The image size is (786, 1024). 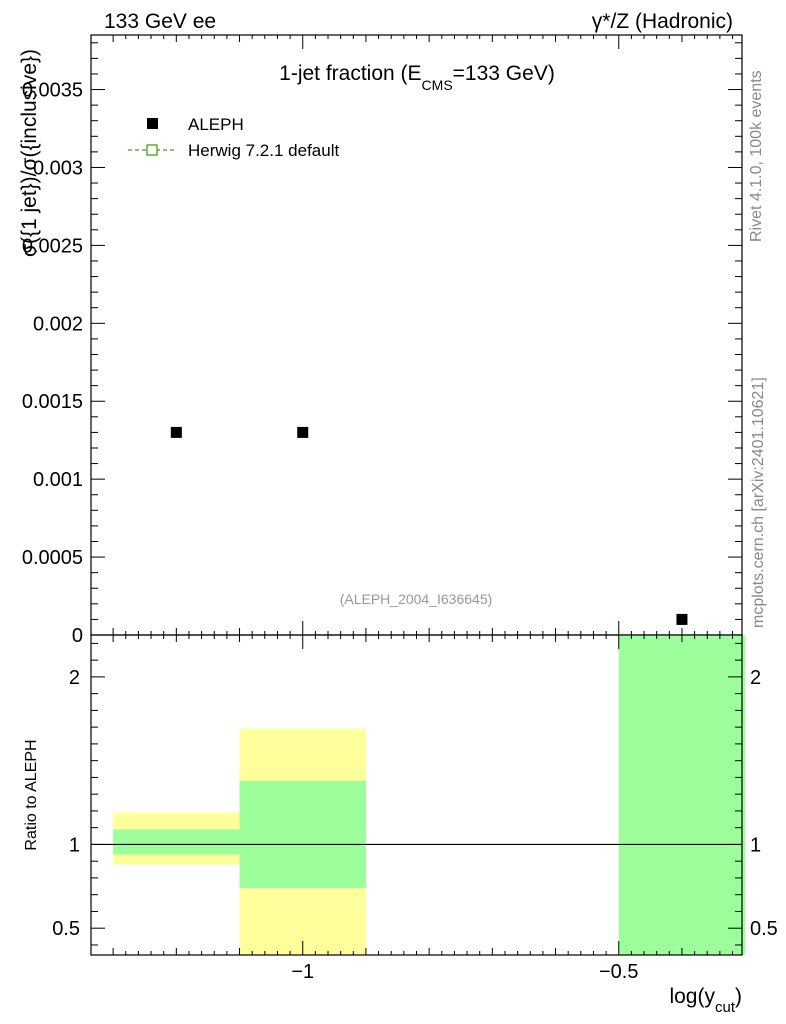 I want to click on ratio-ytick-label: 2, so click(x=74, y=678).